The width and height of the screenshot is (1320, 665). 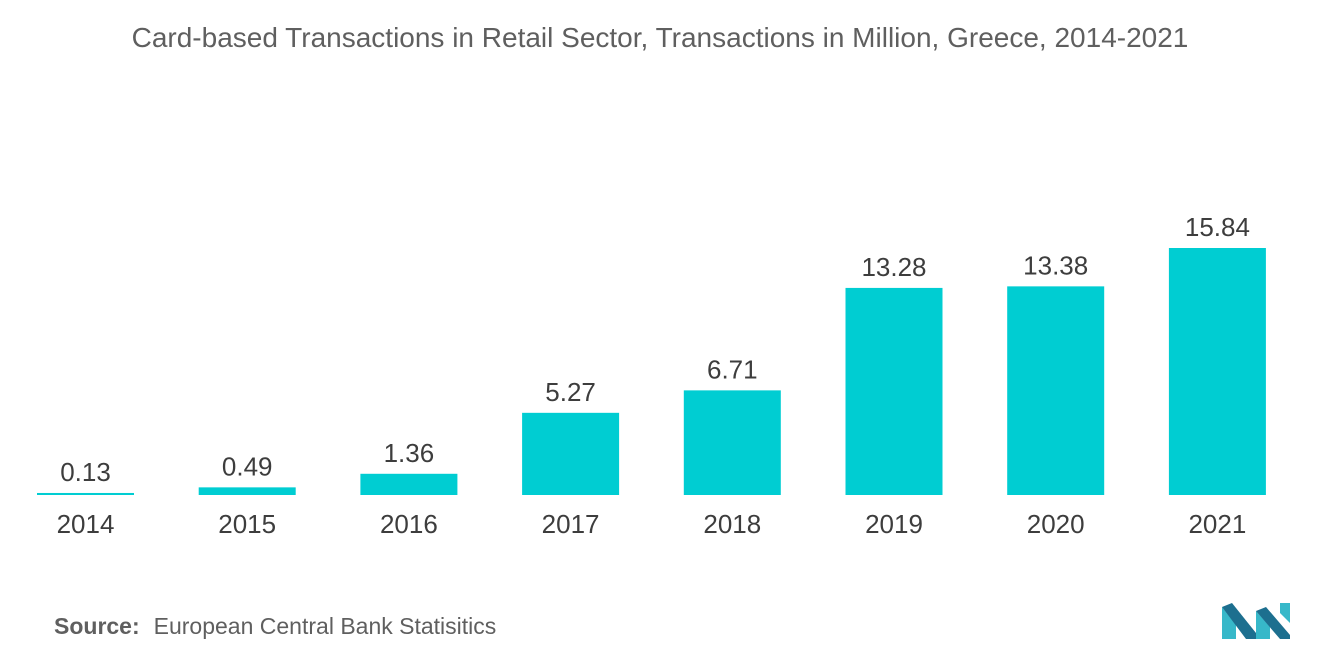 I want to click on bar-2021, so click(x=1217, y=371).